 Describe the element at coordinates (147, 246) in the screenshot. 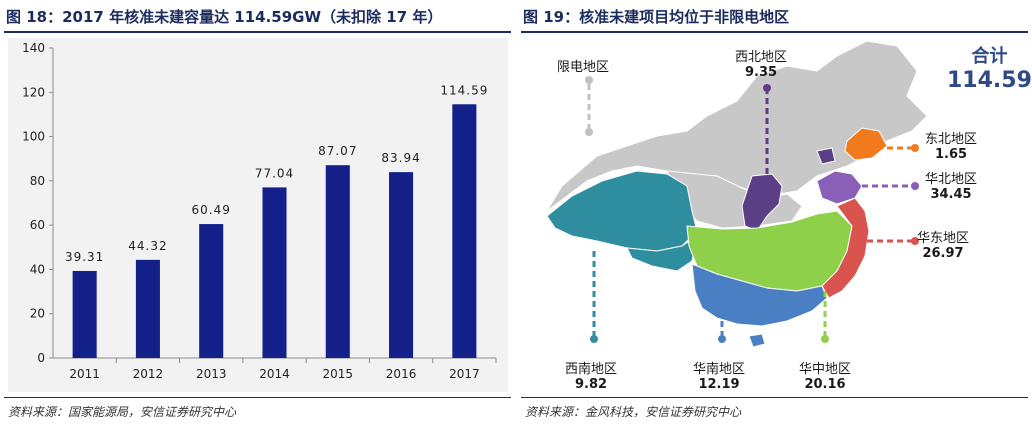

I see `data-label: 44.32` at that location.